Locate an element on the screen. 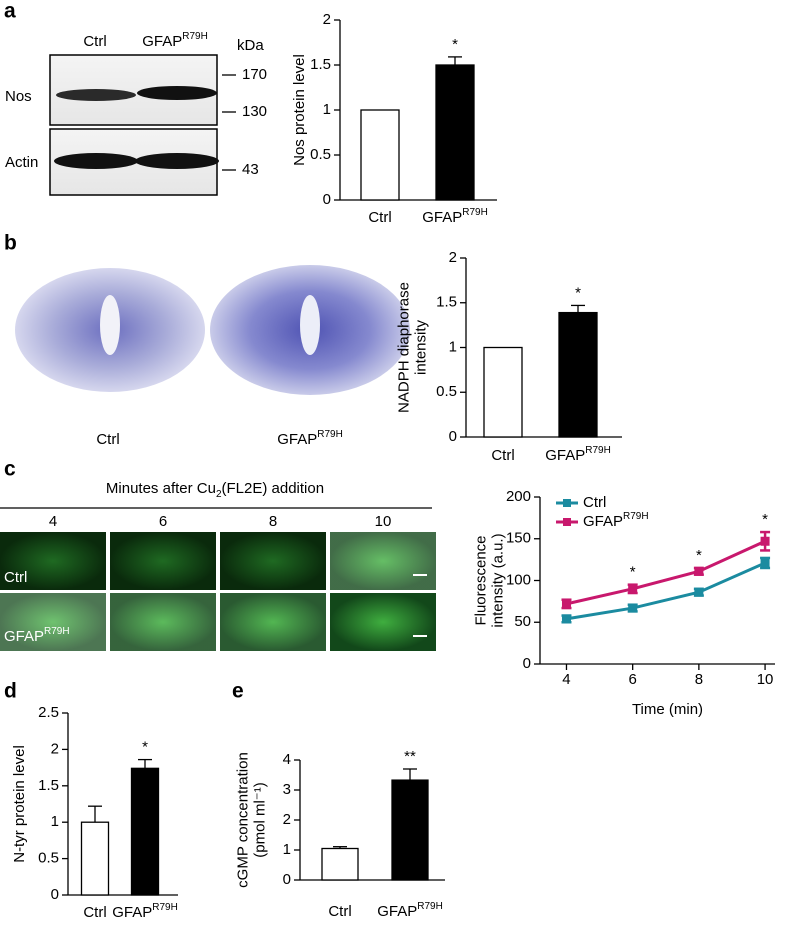  panel-label: e is located at coordinates (238, 691).